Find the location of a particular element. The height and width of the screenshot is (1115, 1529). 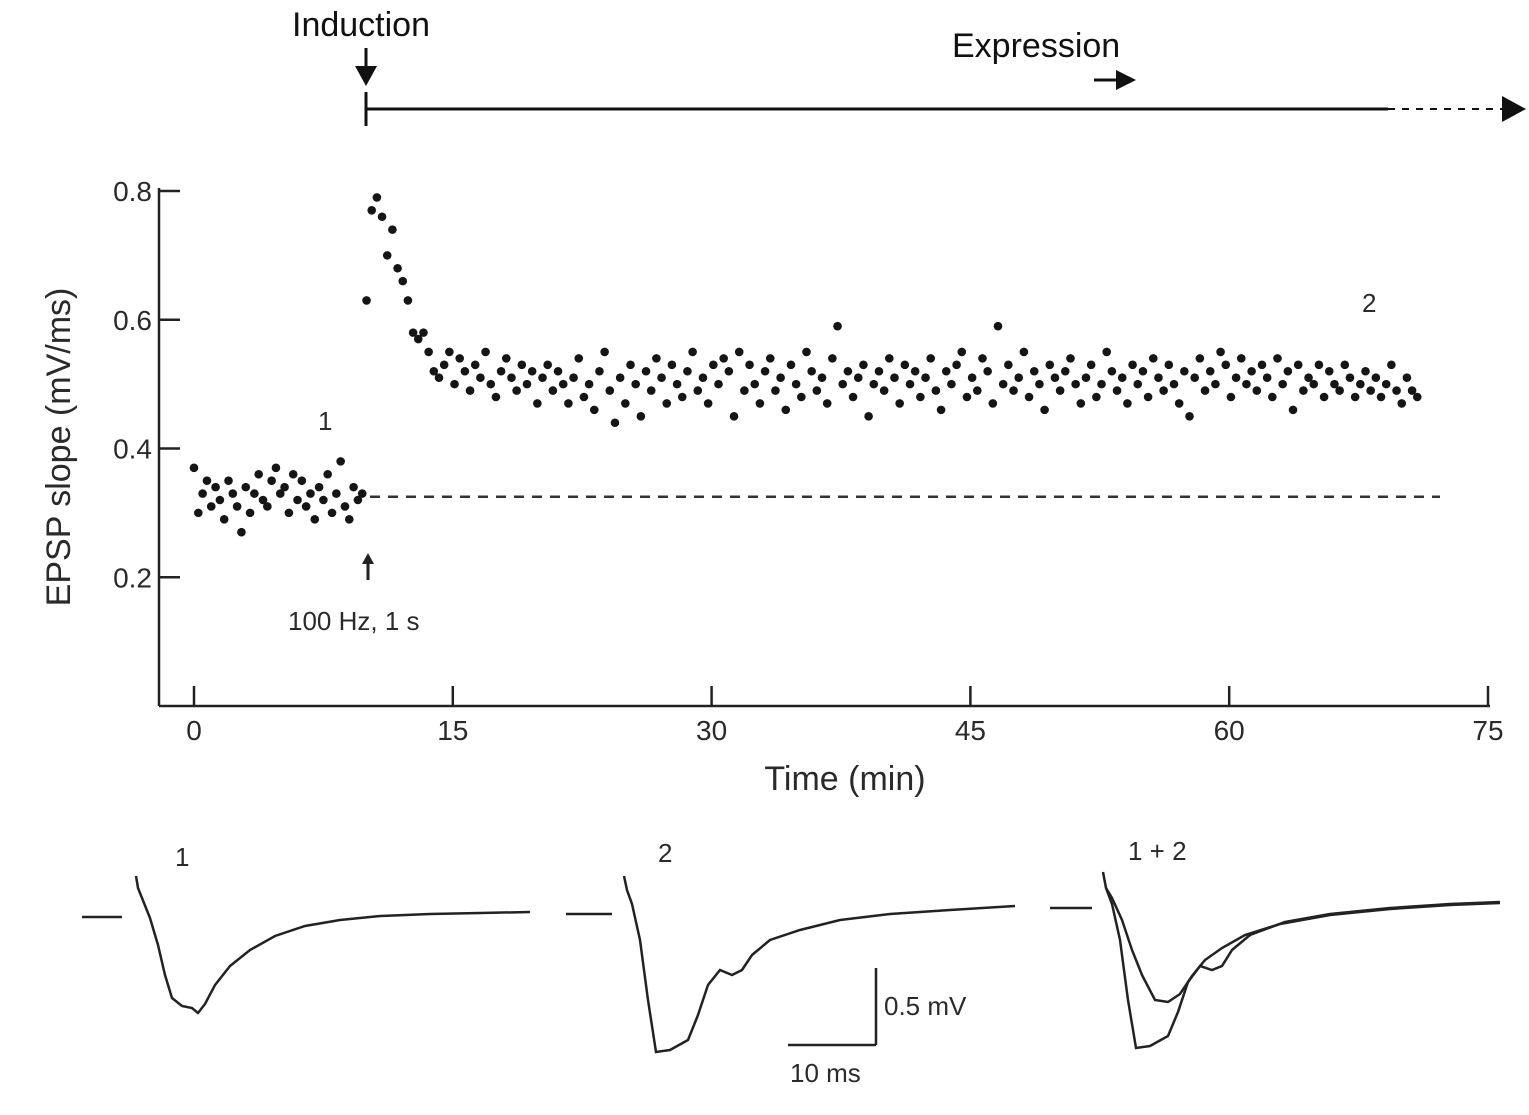

scale-bar-voltage-label: 0.5 mV is located at coordinates (925, 1006).